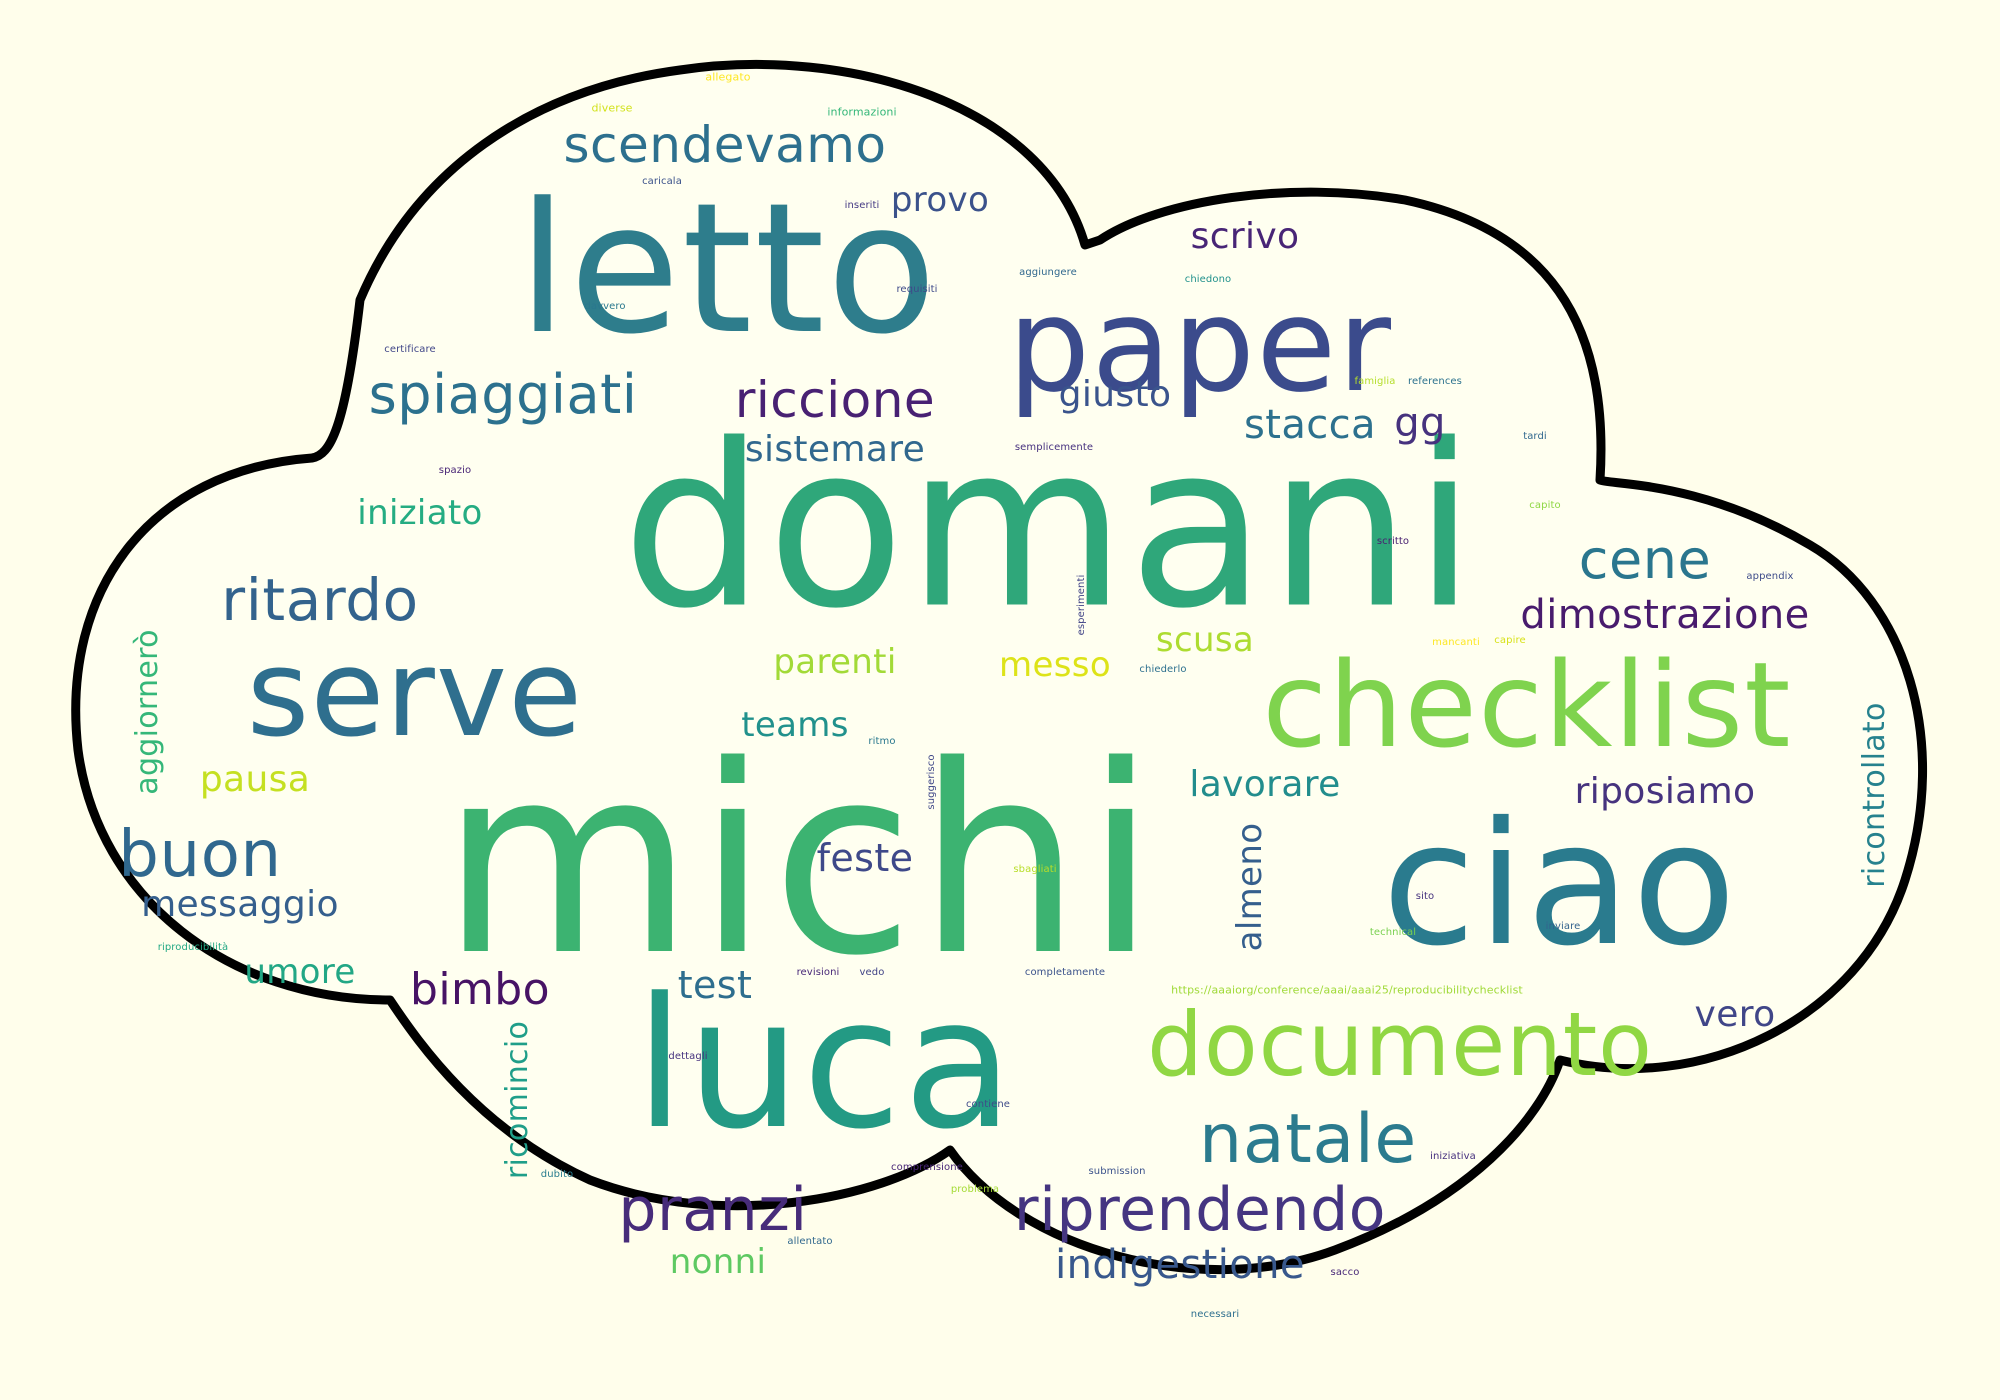 The image size is (2000, 1400). Describe the element at coordinates (725, 145) in the screenshot. I see `word-scendevamo: scendevamo` at that location.